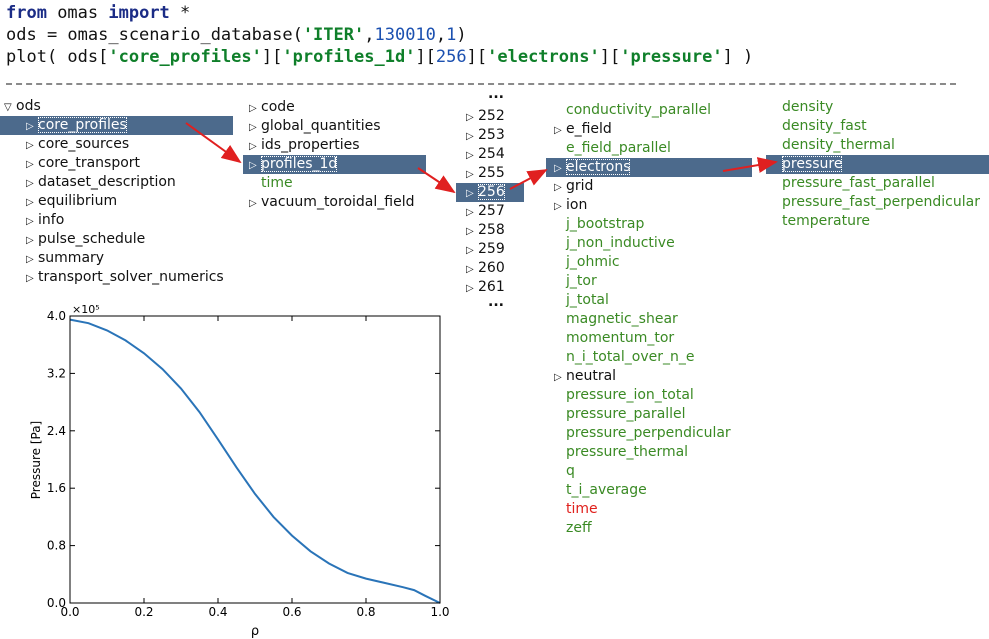  I want to click on tree-node-profiles-1d: ▷ profiles_1d, so click(334, 164).